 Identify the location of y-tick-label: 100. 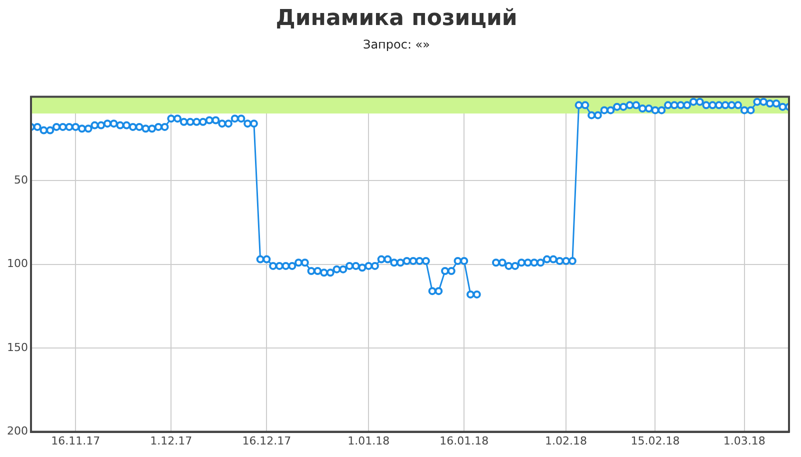
(17, 263).